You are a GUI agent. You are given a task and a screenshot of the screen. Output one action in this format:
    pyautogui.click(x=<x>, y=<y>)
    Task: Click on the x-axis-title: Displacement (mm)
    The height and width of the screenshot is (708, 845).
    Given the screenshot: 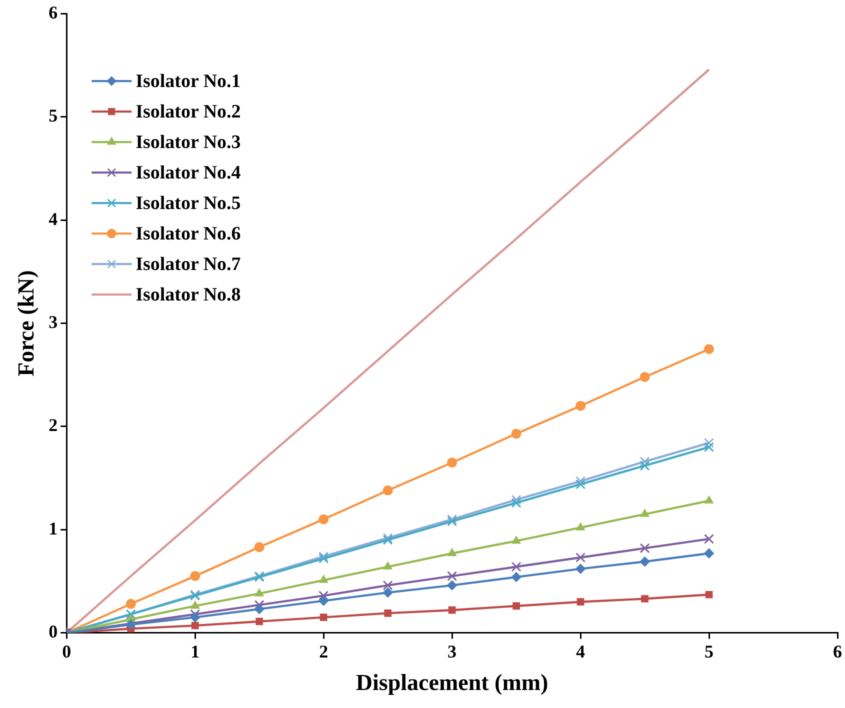 What is the action you would take?
    pyautogui.click(x=452, y=683)
    